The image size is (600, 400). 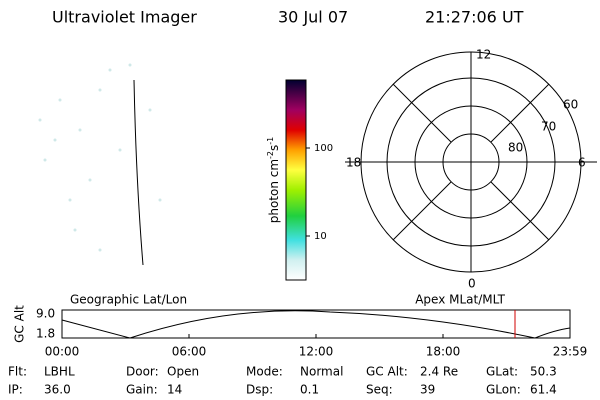 I want to click on mlt-label: 12, so click(x=483, y=55).